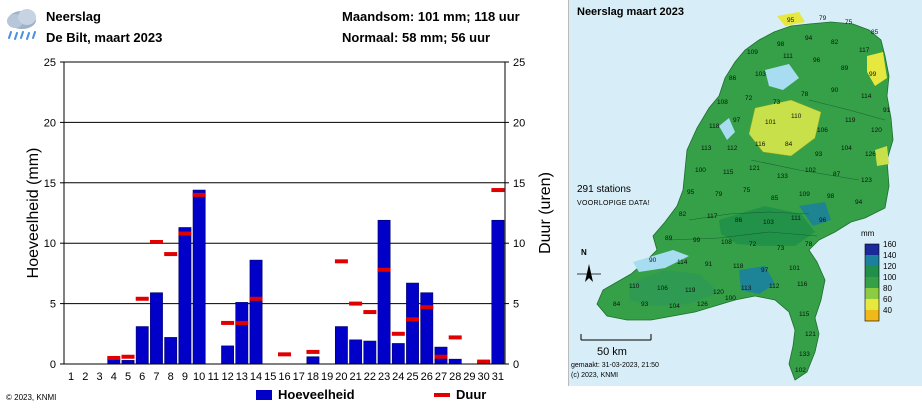 This screenshot has width=922, height=409. I want to click on x-tick-label-18: 18, so click(313, 377).